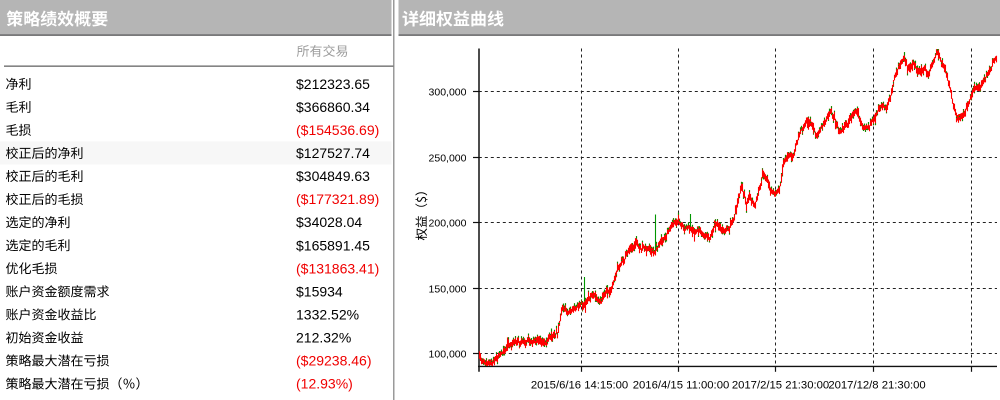 The height and width of the screenshot is (400, 1000). What do you see at coordinates (334, 361) in the screenshot?
I see `svg-text: ($29238.46)` at bounding box center [334, 361].